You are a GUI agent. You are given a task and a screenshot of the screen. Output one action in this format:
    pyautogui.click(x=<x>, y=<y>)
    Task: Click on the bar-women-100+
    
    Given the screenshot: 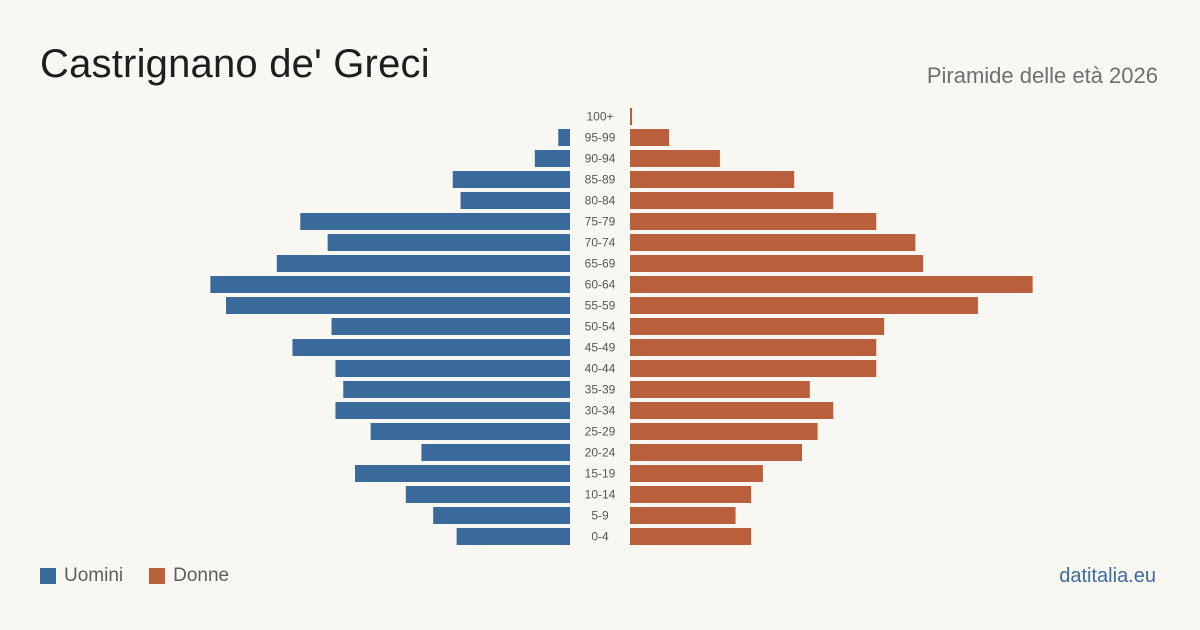 What is the action you would take?
    pyautogui.click(x=631, y=116)
    